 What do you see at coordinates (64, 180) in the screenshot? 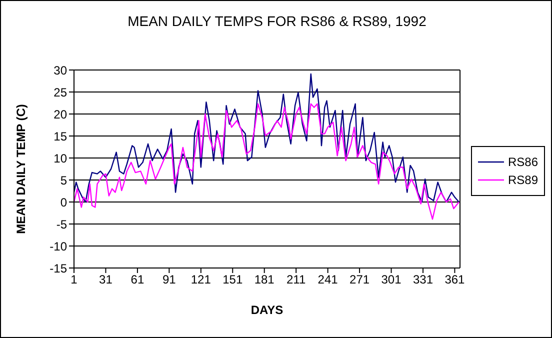
I see `y-tick-label: 5` at bounding box center [64, 180].